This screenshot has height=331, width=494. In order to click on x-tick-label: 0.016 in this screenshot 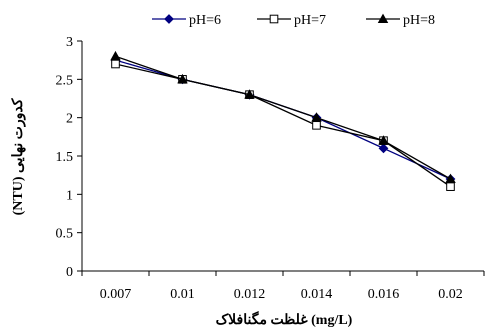, I will do `click(384, 294)`.